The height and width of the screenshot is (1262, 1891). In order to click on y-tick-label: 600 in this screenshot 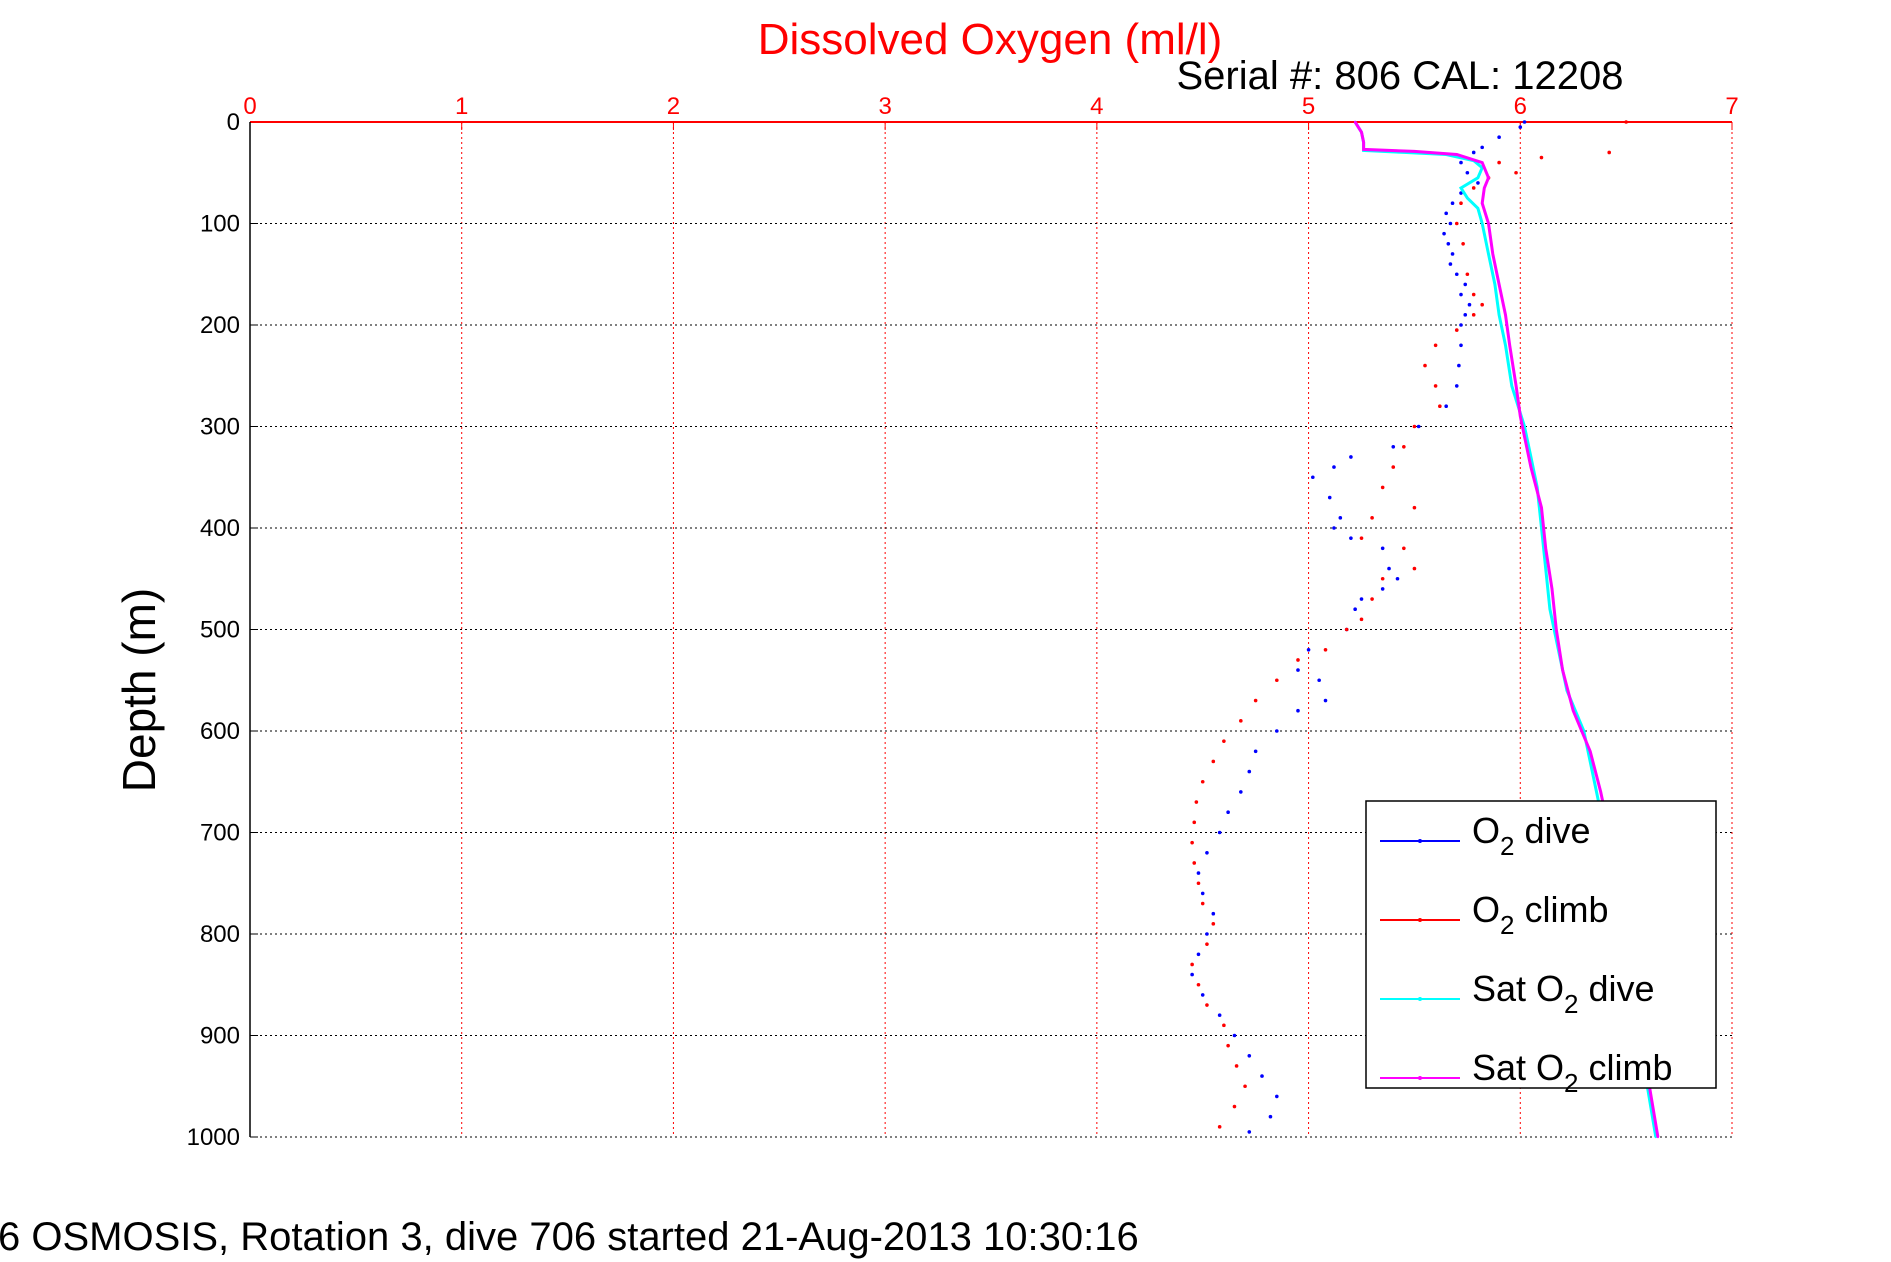, I will do `click(220, 731)`.